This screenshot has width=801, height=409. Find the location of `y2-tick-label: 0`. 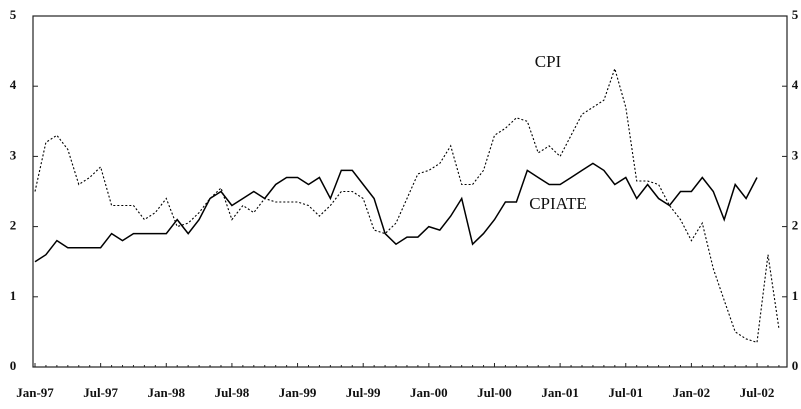

y2-tick-label: 0 is located at coordinates (795, 365).